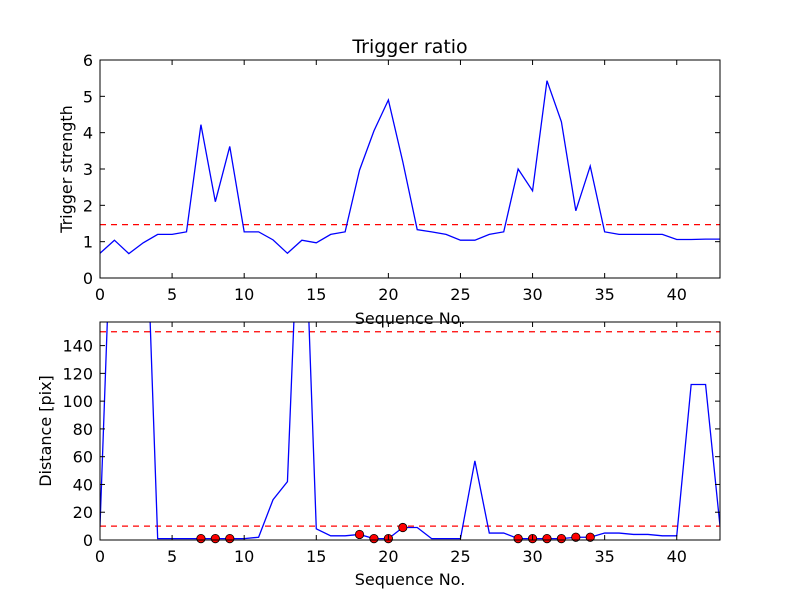 The height and width of the screenshot is (600, 800). I want to click on y-tick-label: 140, so click(77, 346).